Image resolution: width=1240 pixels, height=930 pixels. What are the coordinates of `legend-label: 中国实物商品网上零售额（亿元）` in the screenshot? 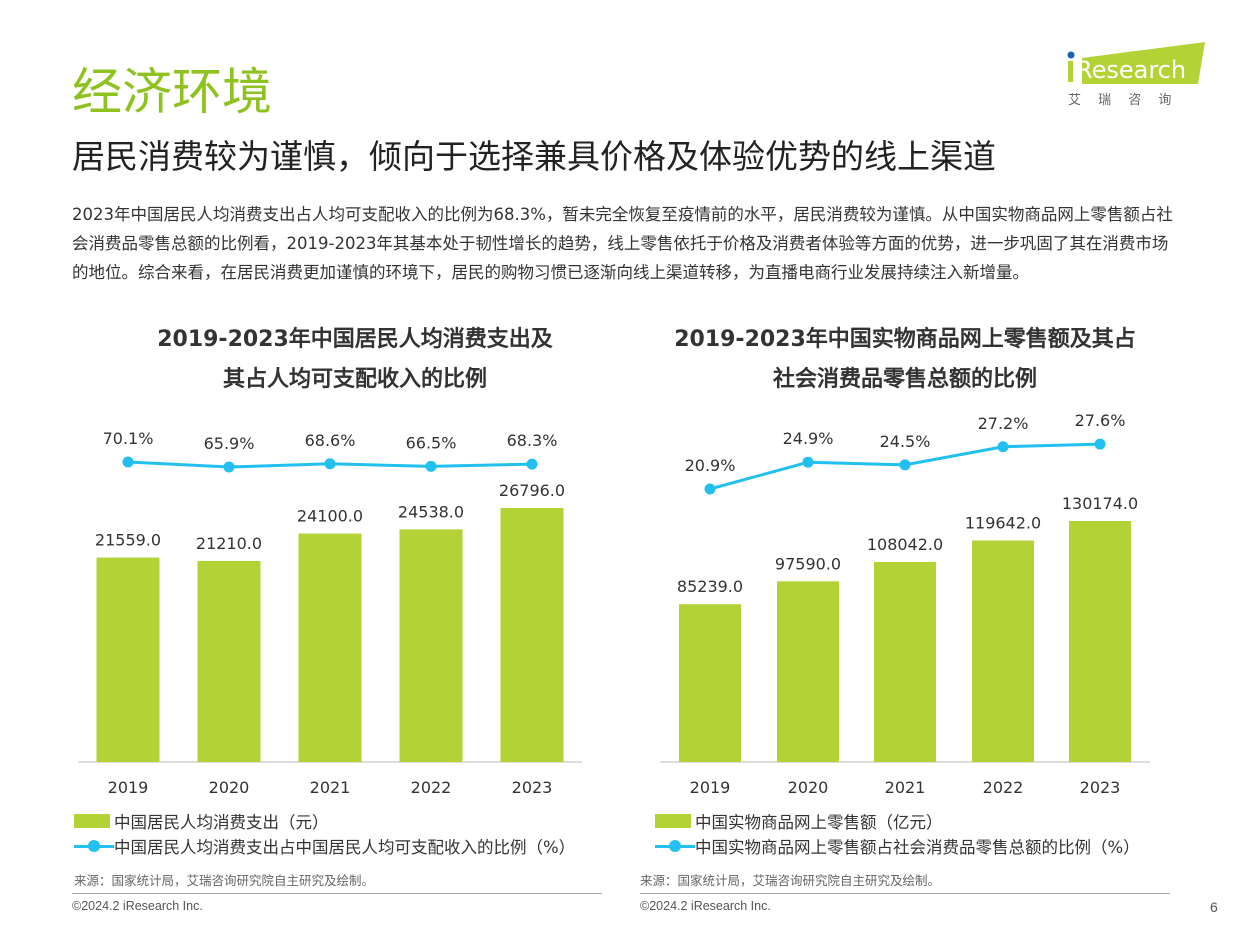 It's located at (819, 822).